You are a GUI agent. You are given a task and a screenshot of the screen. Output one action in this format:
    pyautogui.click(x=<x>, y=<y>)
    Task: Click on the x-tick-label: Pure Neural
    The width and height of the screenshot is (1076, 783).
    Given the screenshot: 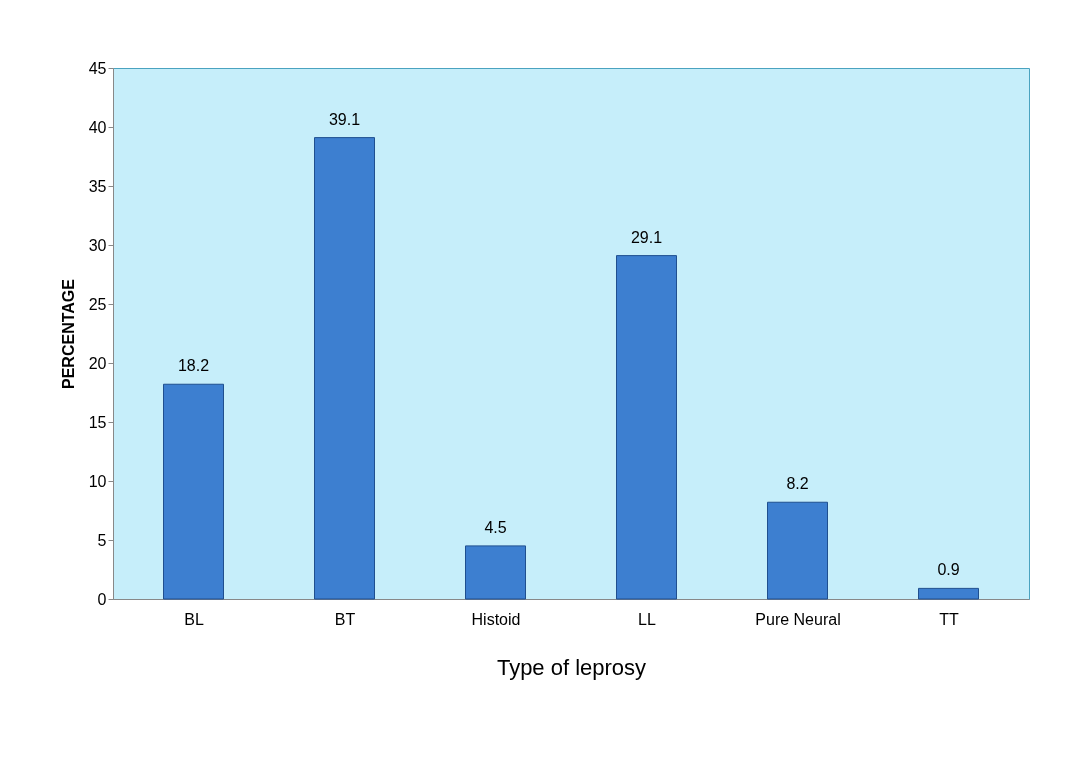 What is the action you would take?
    pyautogui.click(x=798, y=619)
    